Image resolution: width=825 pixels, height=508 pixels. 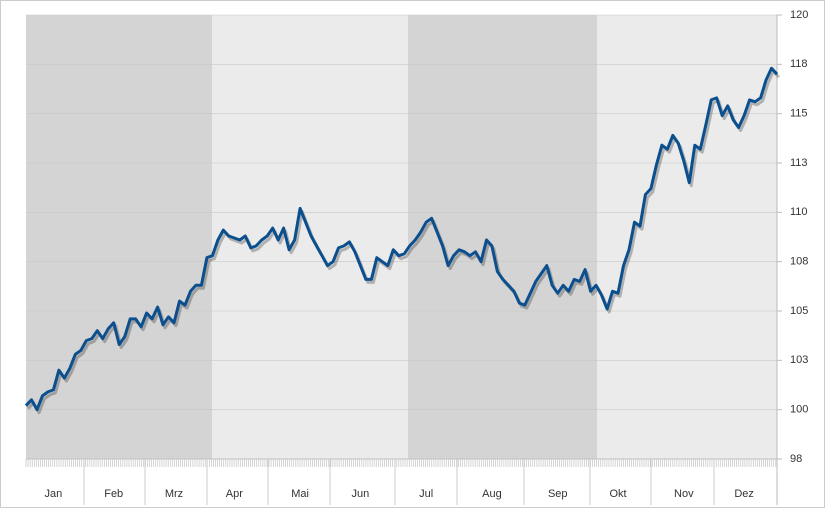 What do you see at coordinates (234, 494) in the screenshot?
I see `x-tick-label: Apr` at bounding box center [234, 494].